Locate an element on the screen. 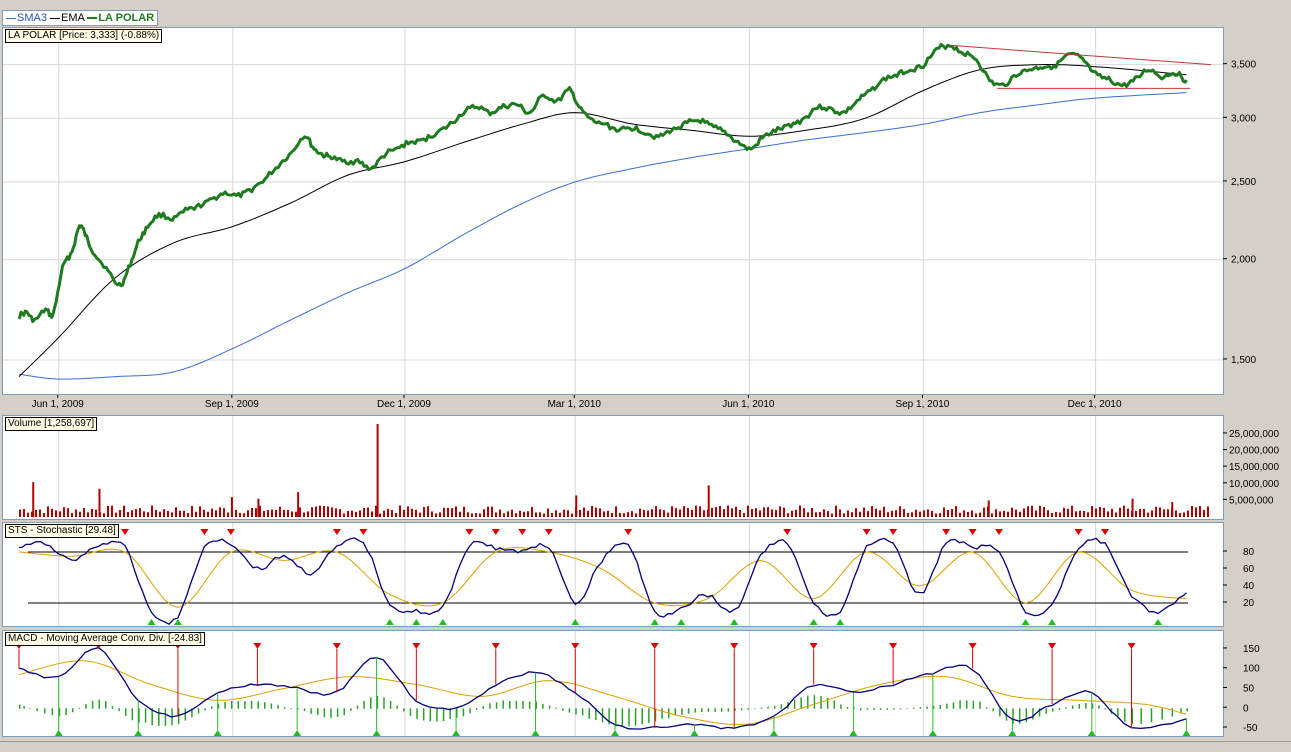 The width and height of the screenshot is (1291, 752). price-y-tick-label-0: 1,500 is located at coordinates (1243, 360).